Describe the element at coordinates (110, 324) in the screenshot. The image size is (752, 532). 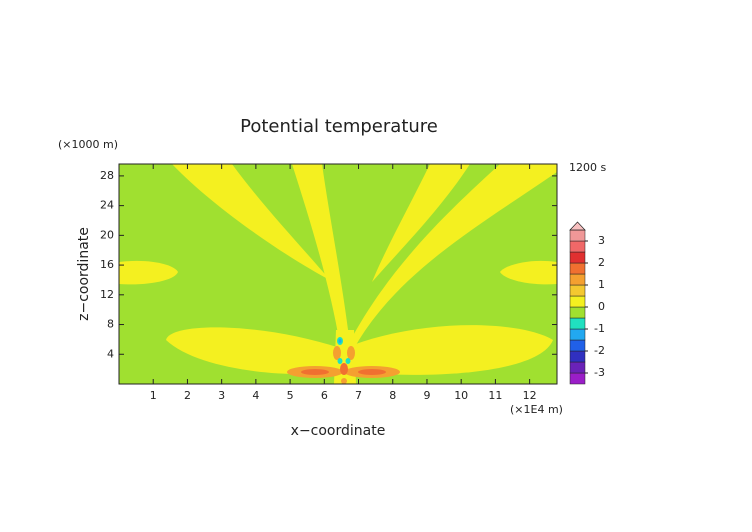
I see `y-tick-label: 8` at that location.